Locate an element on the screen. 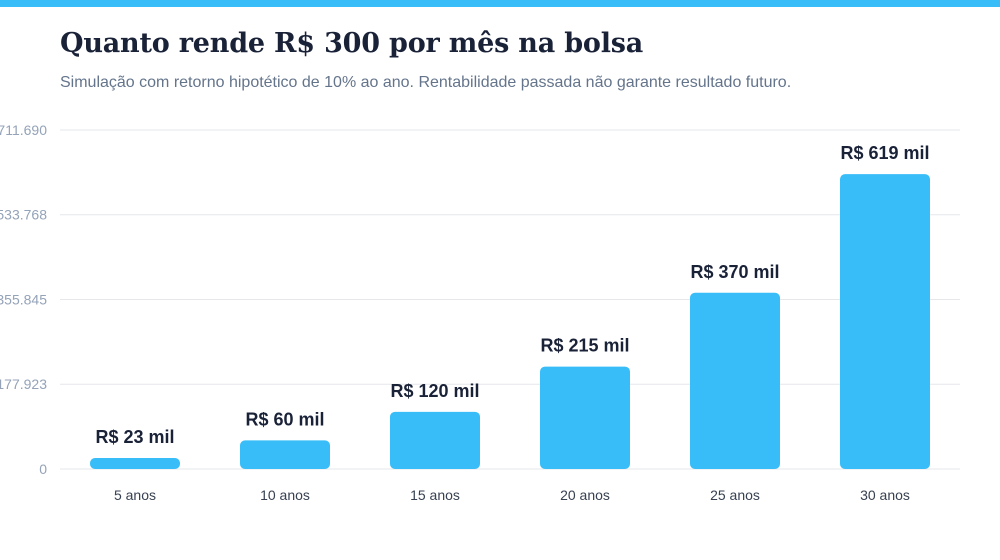 The height and width of the screenshot is (560, 1000). data-label: R$ 215 mil is located at coordinates (584, 346).